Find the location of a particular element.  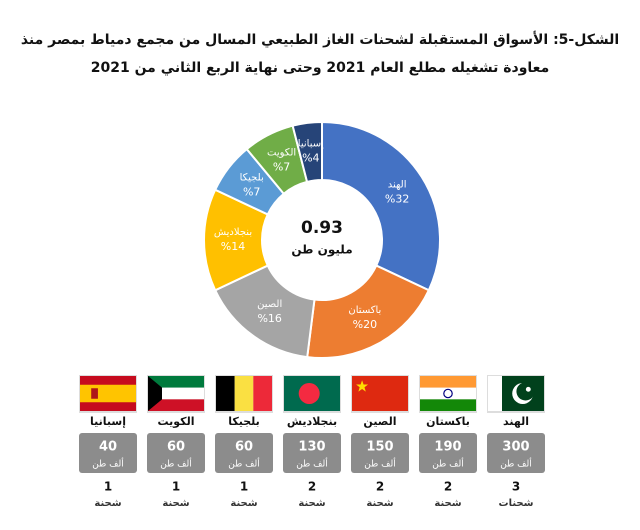

shipments-value: 3 is located at coordinates (516, 487).